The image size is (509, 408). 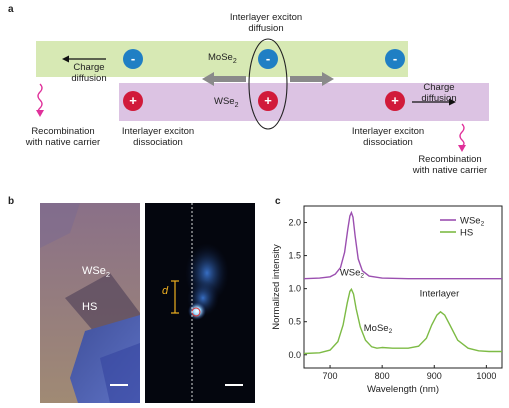 What do you see at coordinates (294, 289) in the screenshot?
I see `y-tick-label: 1.0` at bounding box center [294, 289].